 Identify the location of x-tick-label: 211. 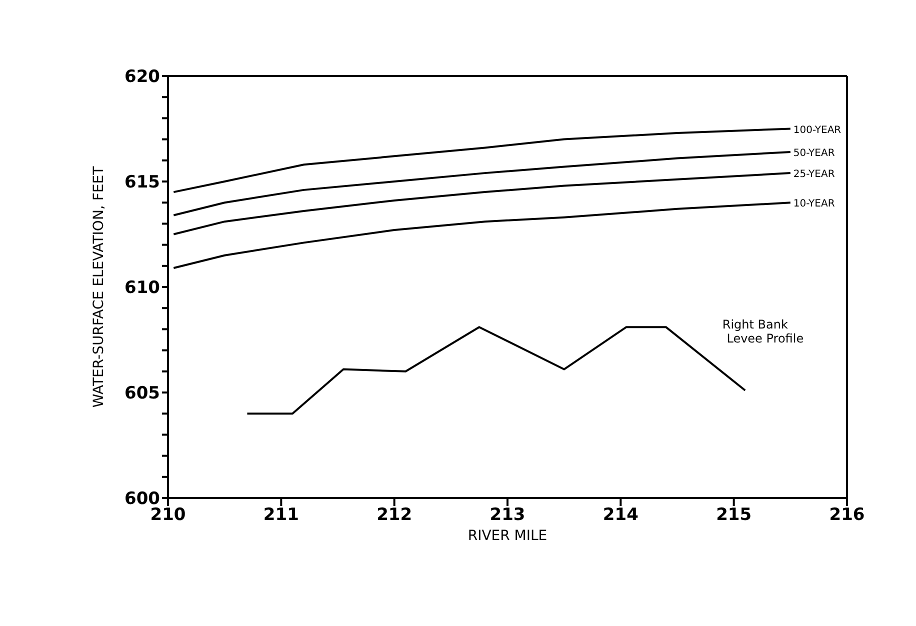
(281, 515).